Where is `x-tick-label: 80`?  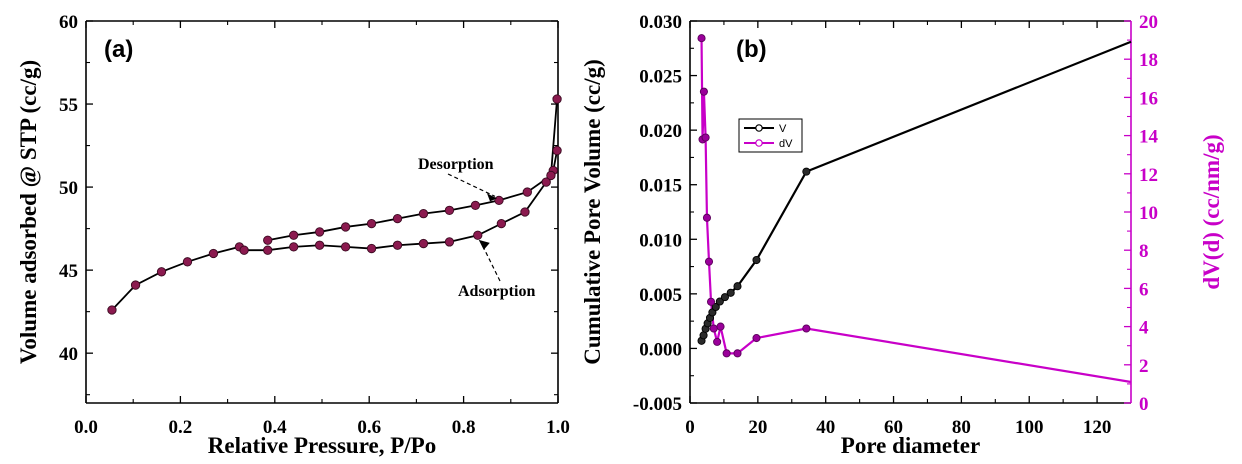
x-tick-label: 80 is located at coordinates (961, 427).